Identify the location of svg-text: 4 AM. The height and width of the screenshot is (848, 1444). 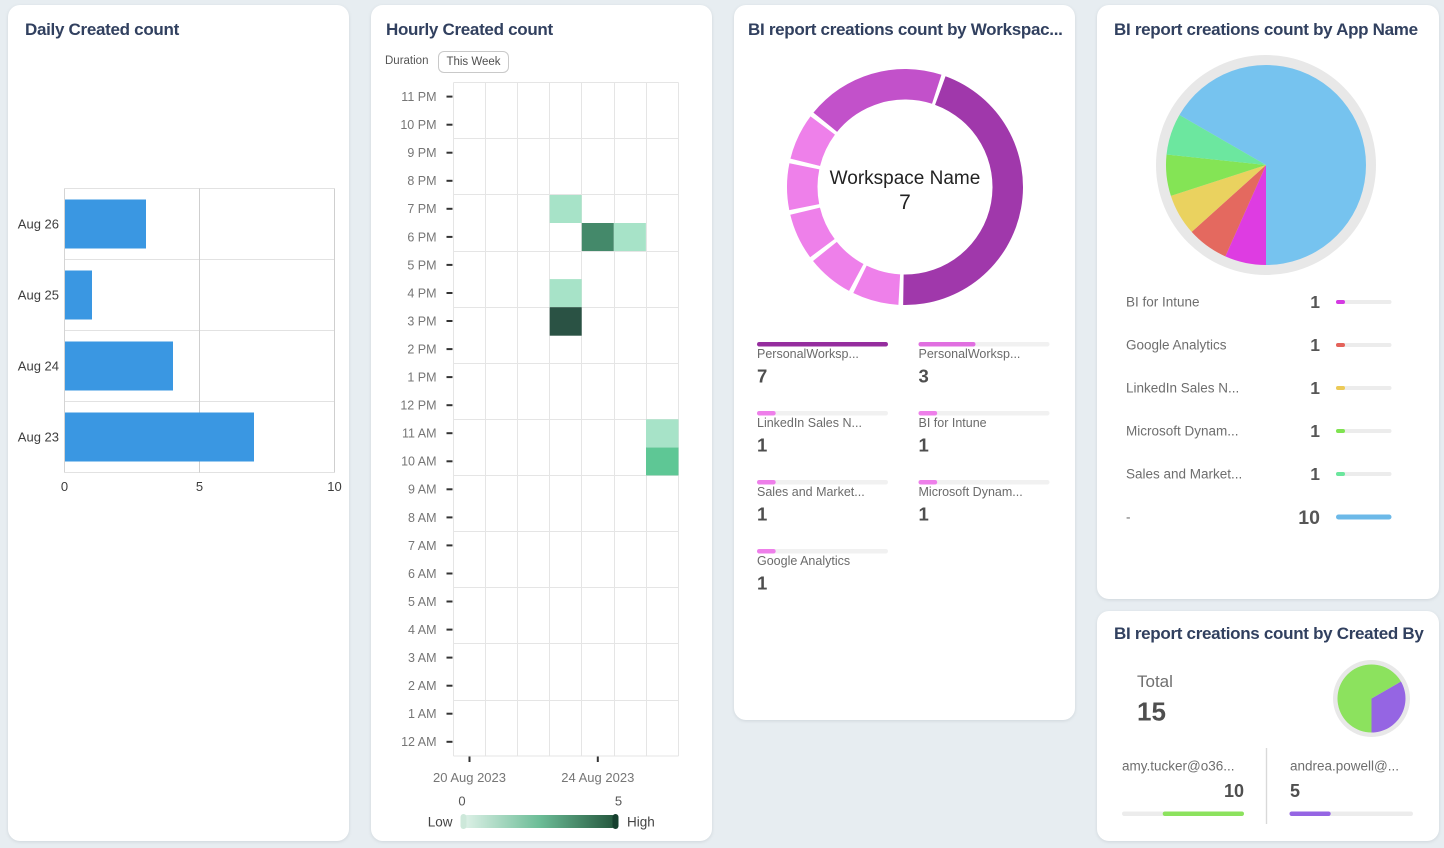
(422, 630).